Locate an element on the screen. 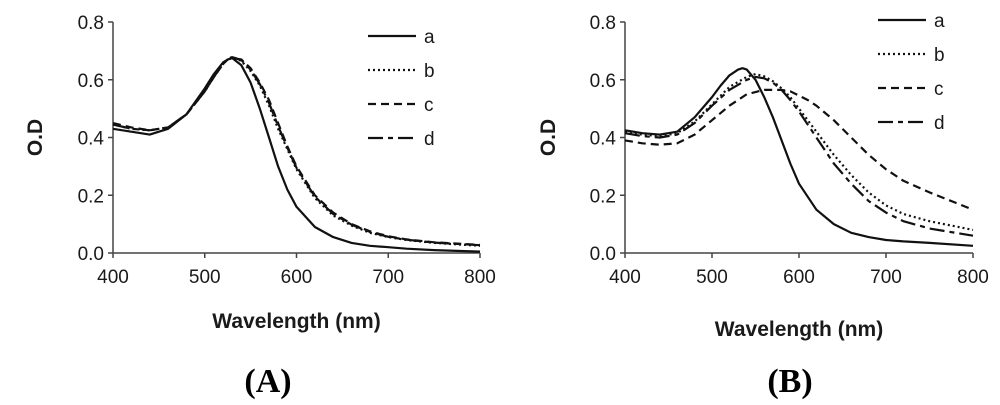  series-line-c is located at coordinates (799, 149).